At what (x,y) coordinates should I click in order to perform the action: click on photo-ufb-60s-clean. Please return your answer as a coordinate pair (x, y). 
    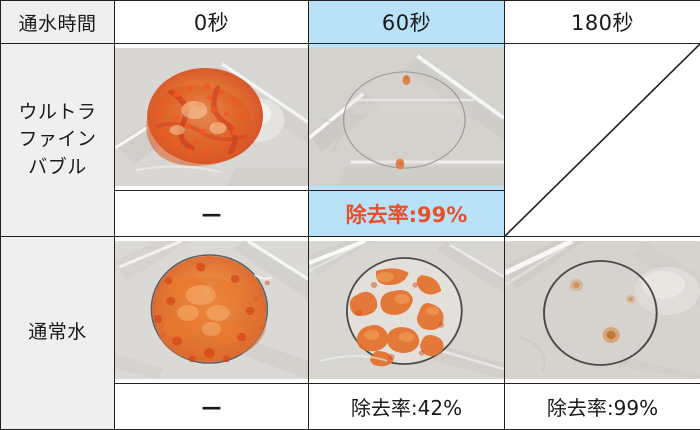
    Looking at the image, I should click on (406, 117).